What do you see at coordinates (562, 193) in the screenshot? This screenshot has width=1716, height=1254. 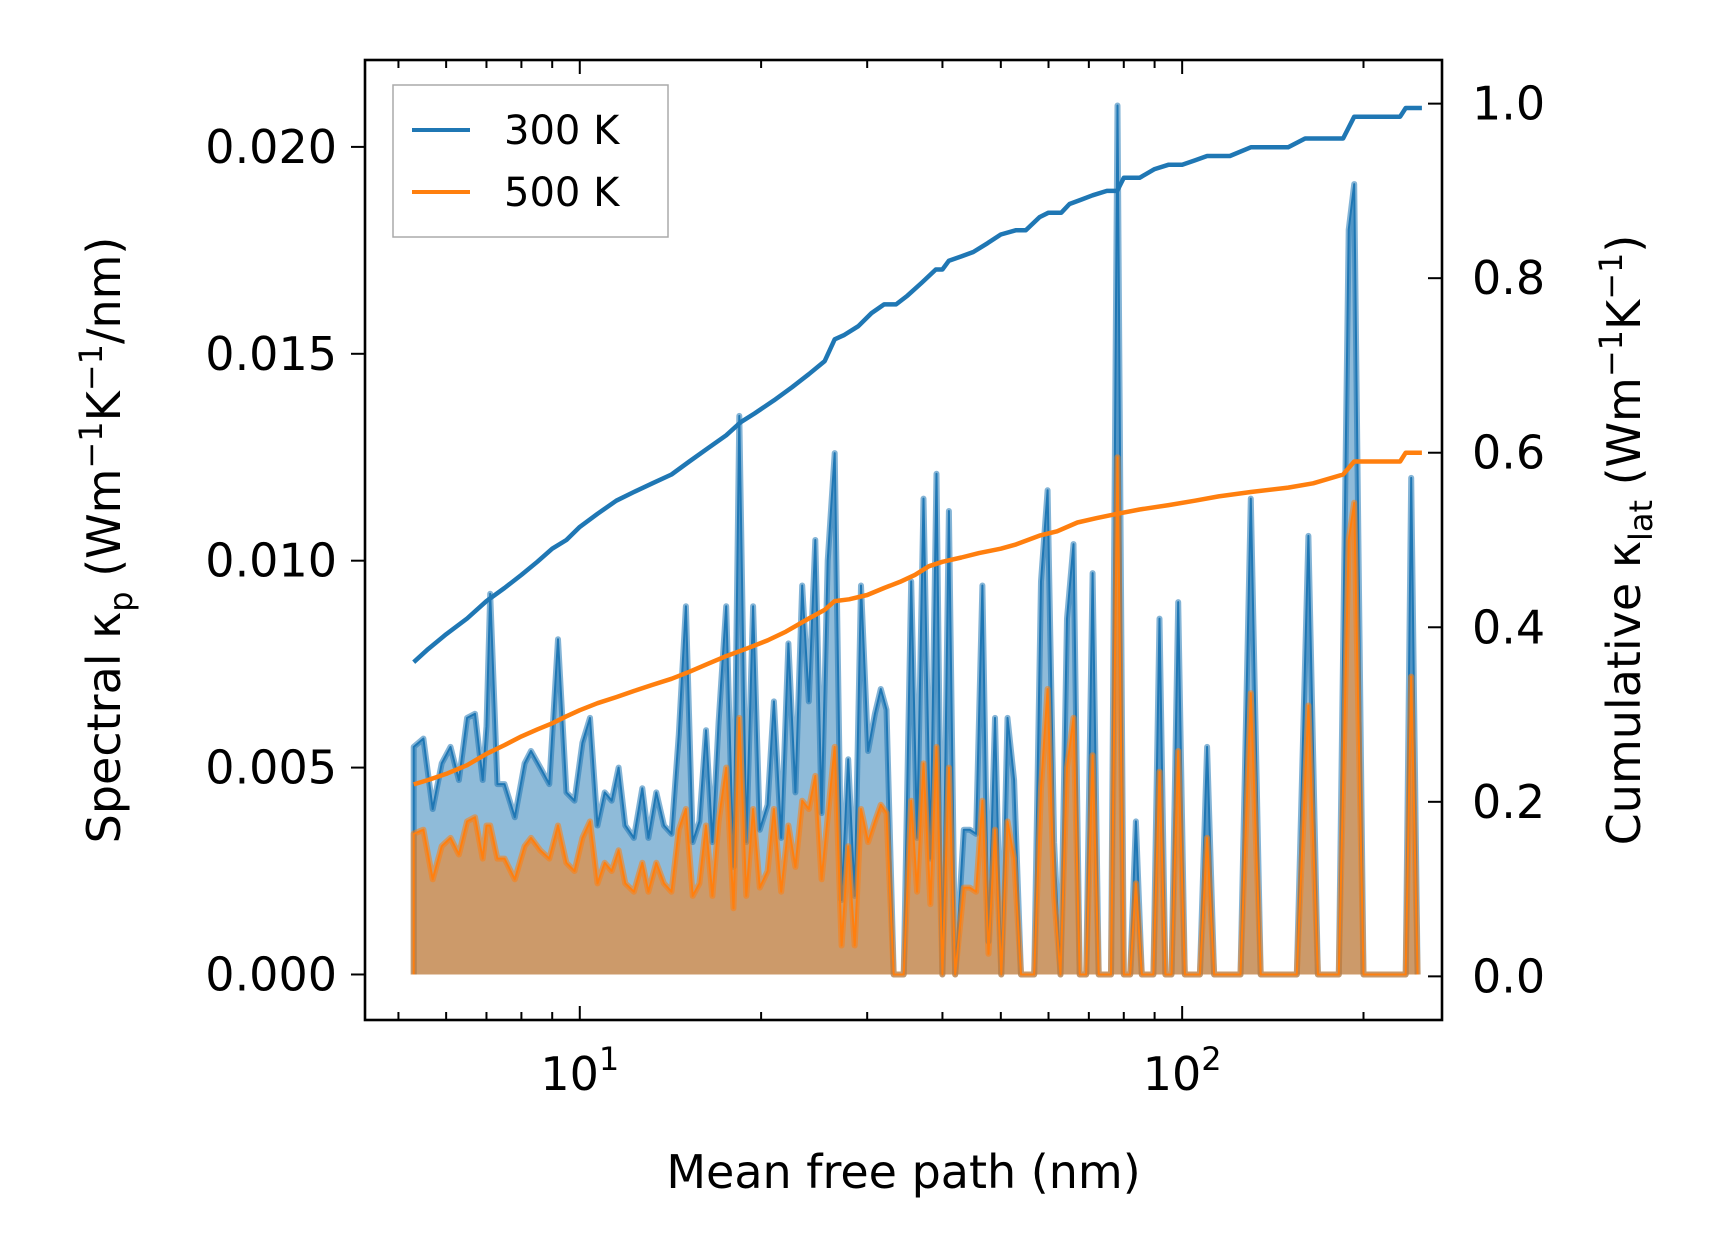 I see `legend-label-500k: 500 K` at bounding box center [562, 193].